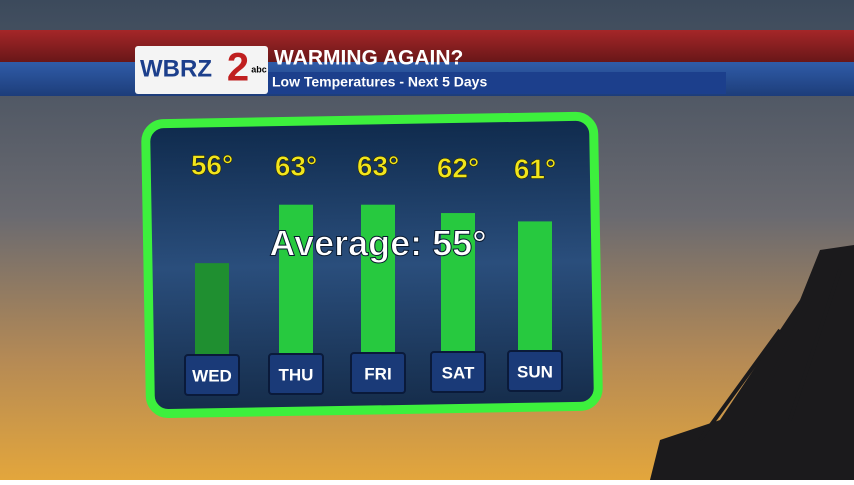 The height and width of the screenshot is (485, 854). What do you see at coordinates (238, 68) in the screenshot?
I see `logo-channel: 2` at bounding box center [238, 68].